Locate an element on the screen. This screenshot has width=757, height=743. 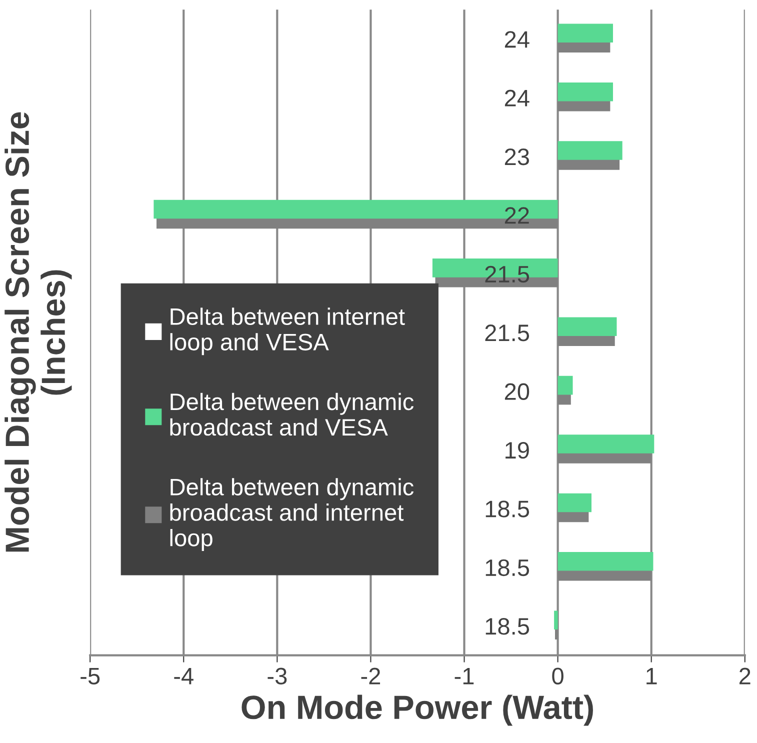
x-tick-label: -2 is located at coordinates (370, 676).